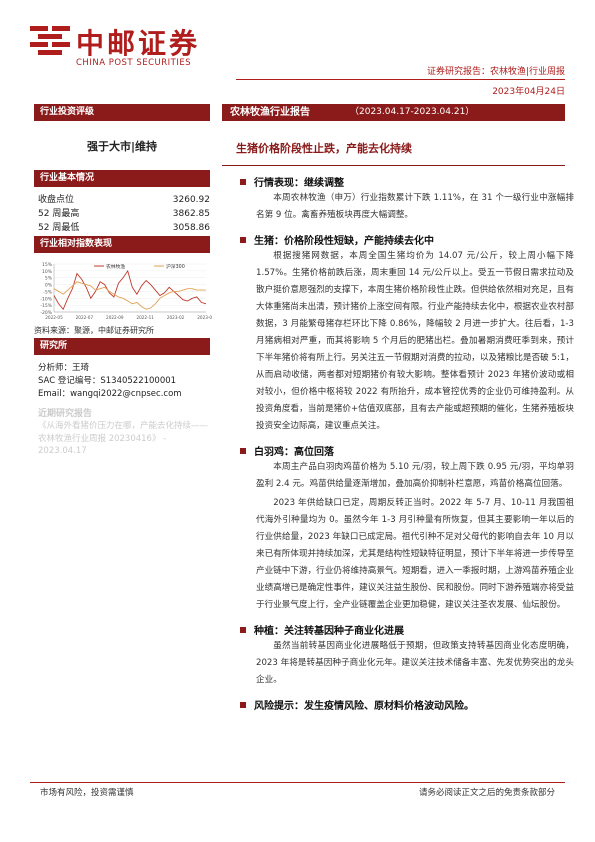  What do you see at coordinates (486, 793) in the screenshot?
I see `footer-right: 请务必阅读正文之后的免责条款部分` at bounding box center [486, 793].